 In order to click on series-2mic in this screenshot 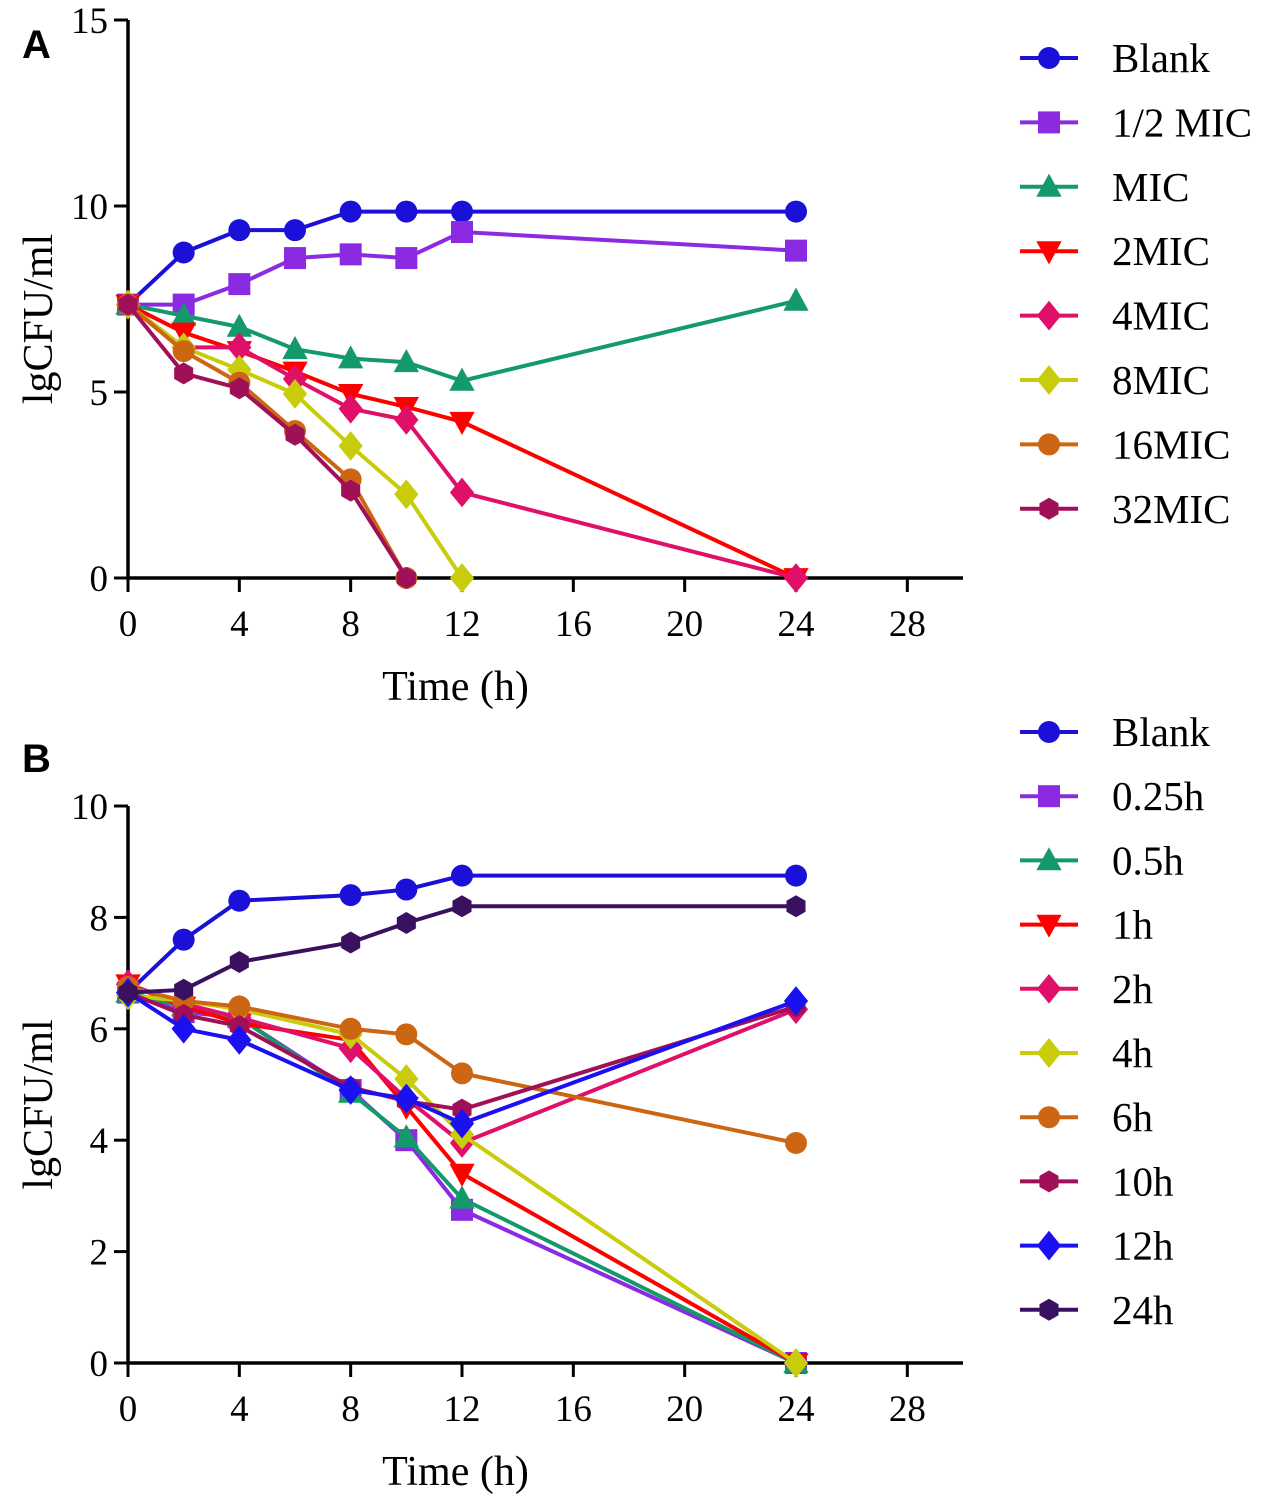, I will do `click(462, 443)`.